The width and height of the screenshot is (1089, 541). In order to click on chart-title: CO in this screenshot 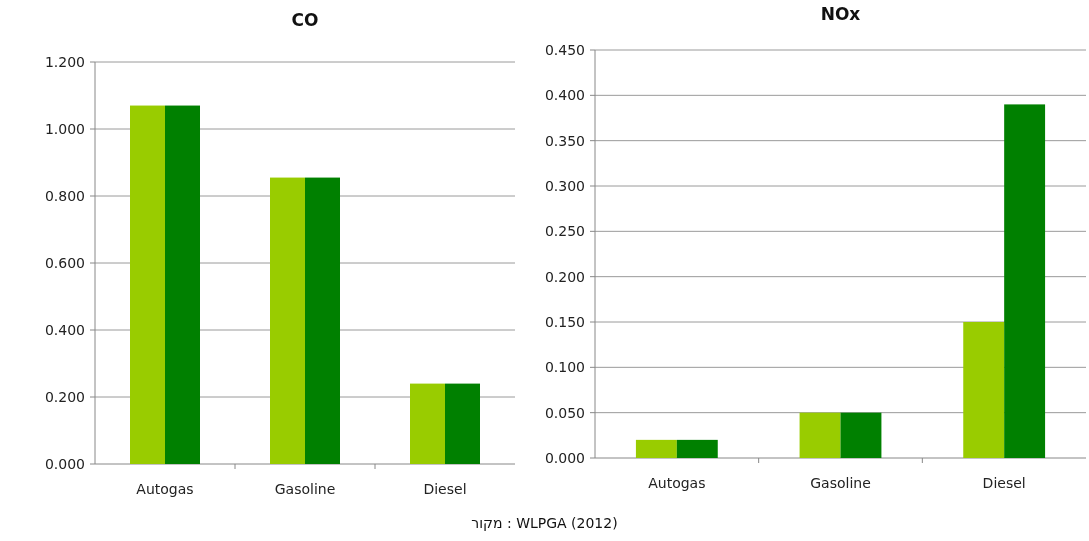, I will do `click(305, 20)`.